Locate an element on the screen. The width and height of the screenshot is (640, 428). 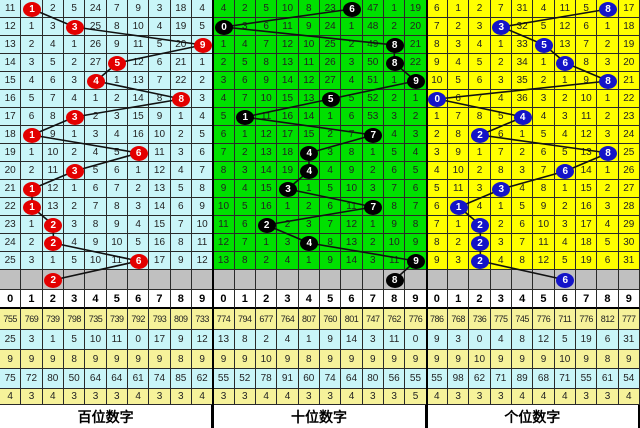
stat-cell: 775 is located at coordinates (501, 319).